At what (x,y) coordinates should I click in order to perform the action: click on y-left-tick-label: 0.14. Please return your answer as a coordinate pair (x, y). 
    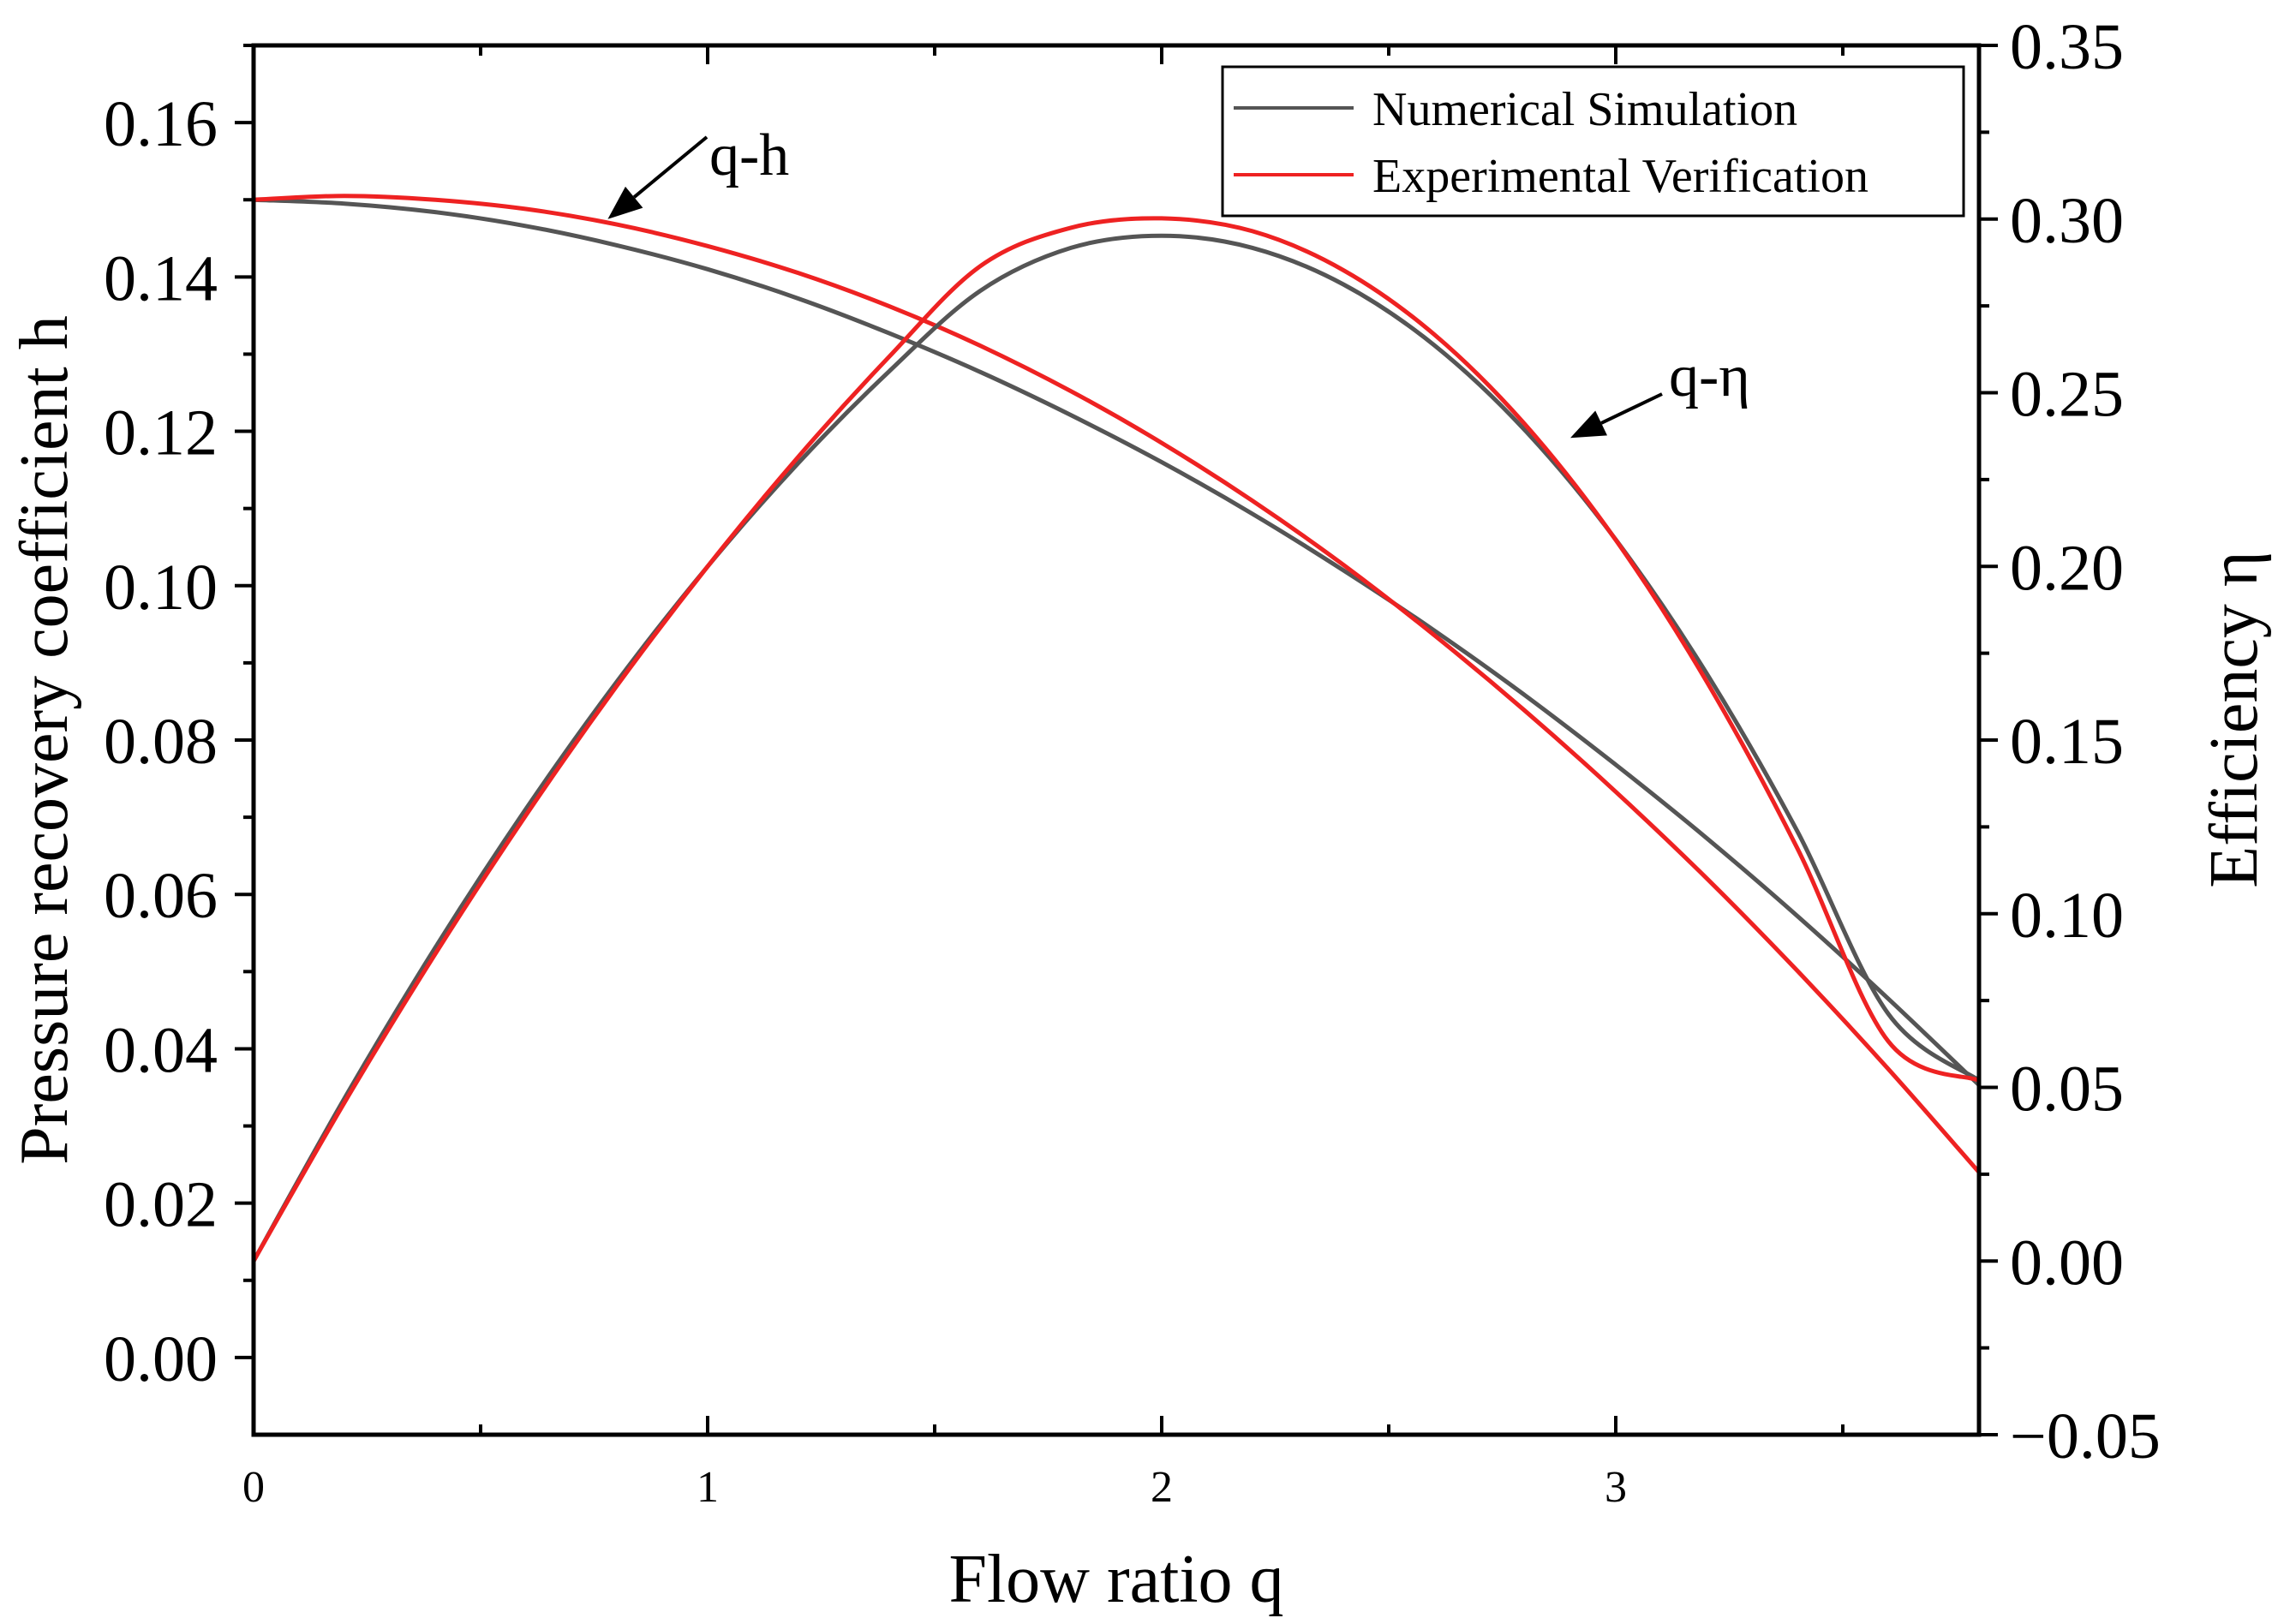
    Looking at the image, I should click on (161, 278).